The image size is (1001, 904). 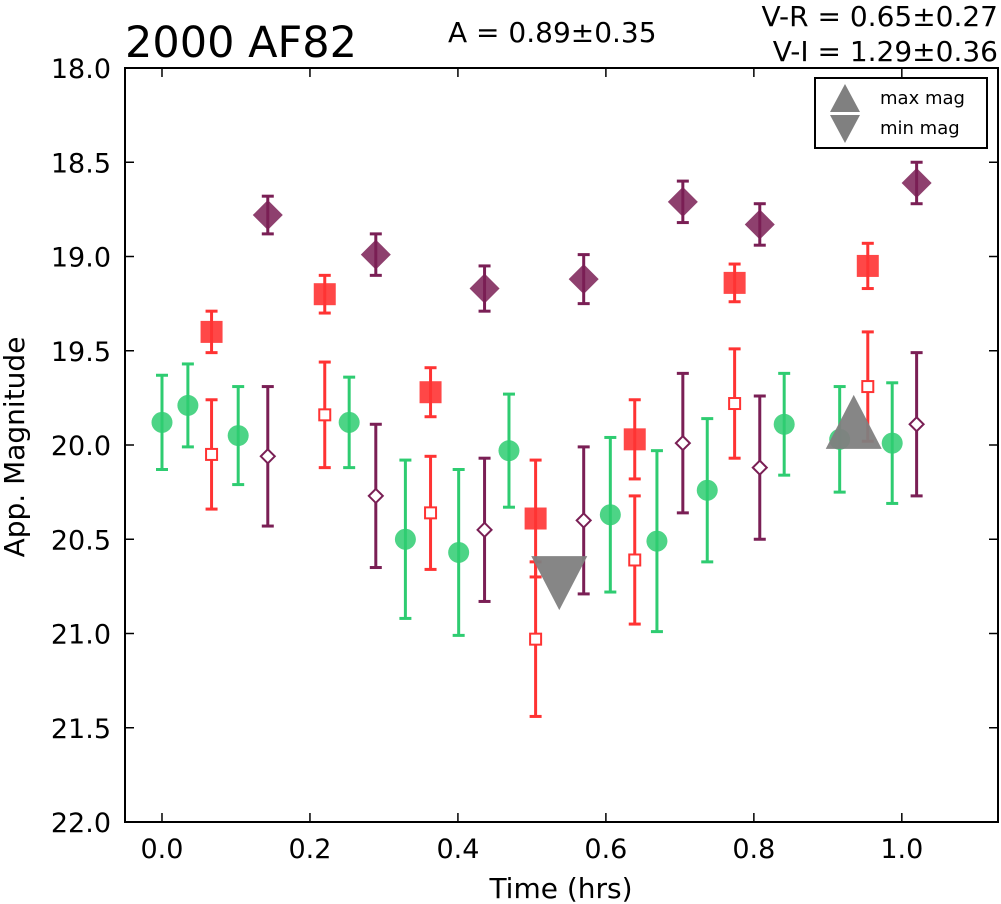 I want to click on x-tick-label: 0.4, so click(x=457, y=849).